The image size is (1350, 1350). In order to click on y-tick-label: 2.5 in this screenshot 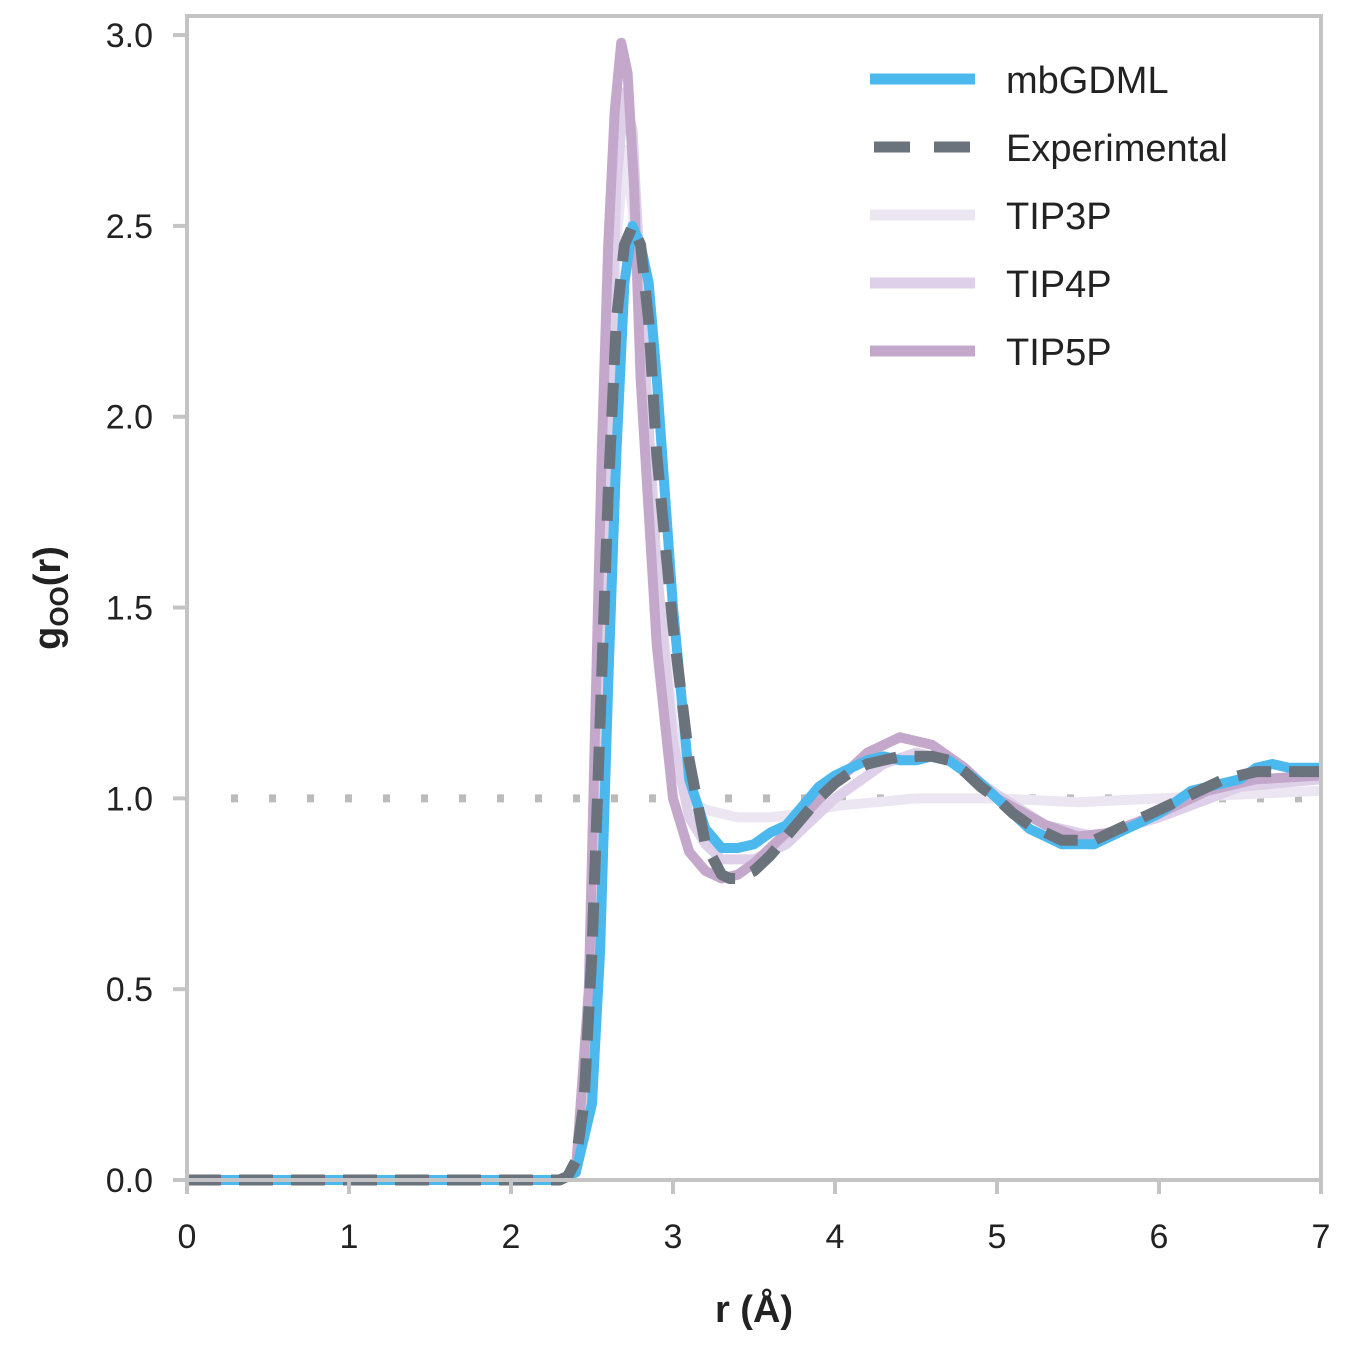, I will do `click(129, 227)`.